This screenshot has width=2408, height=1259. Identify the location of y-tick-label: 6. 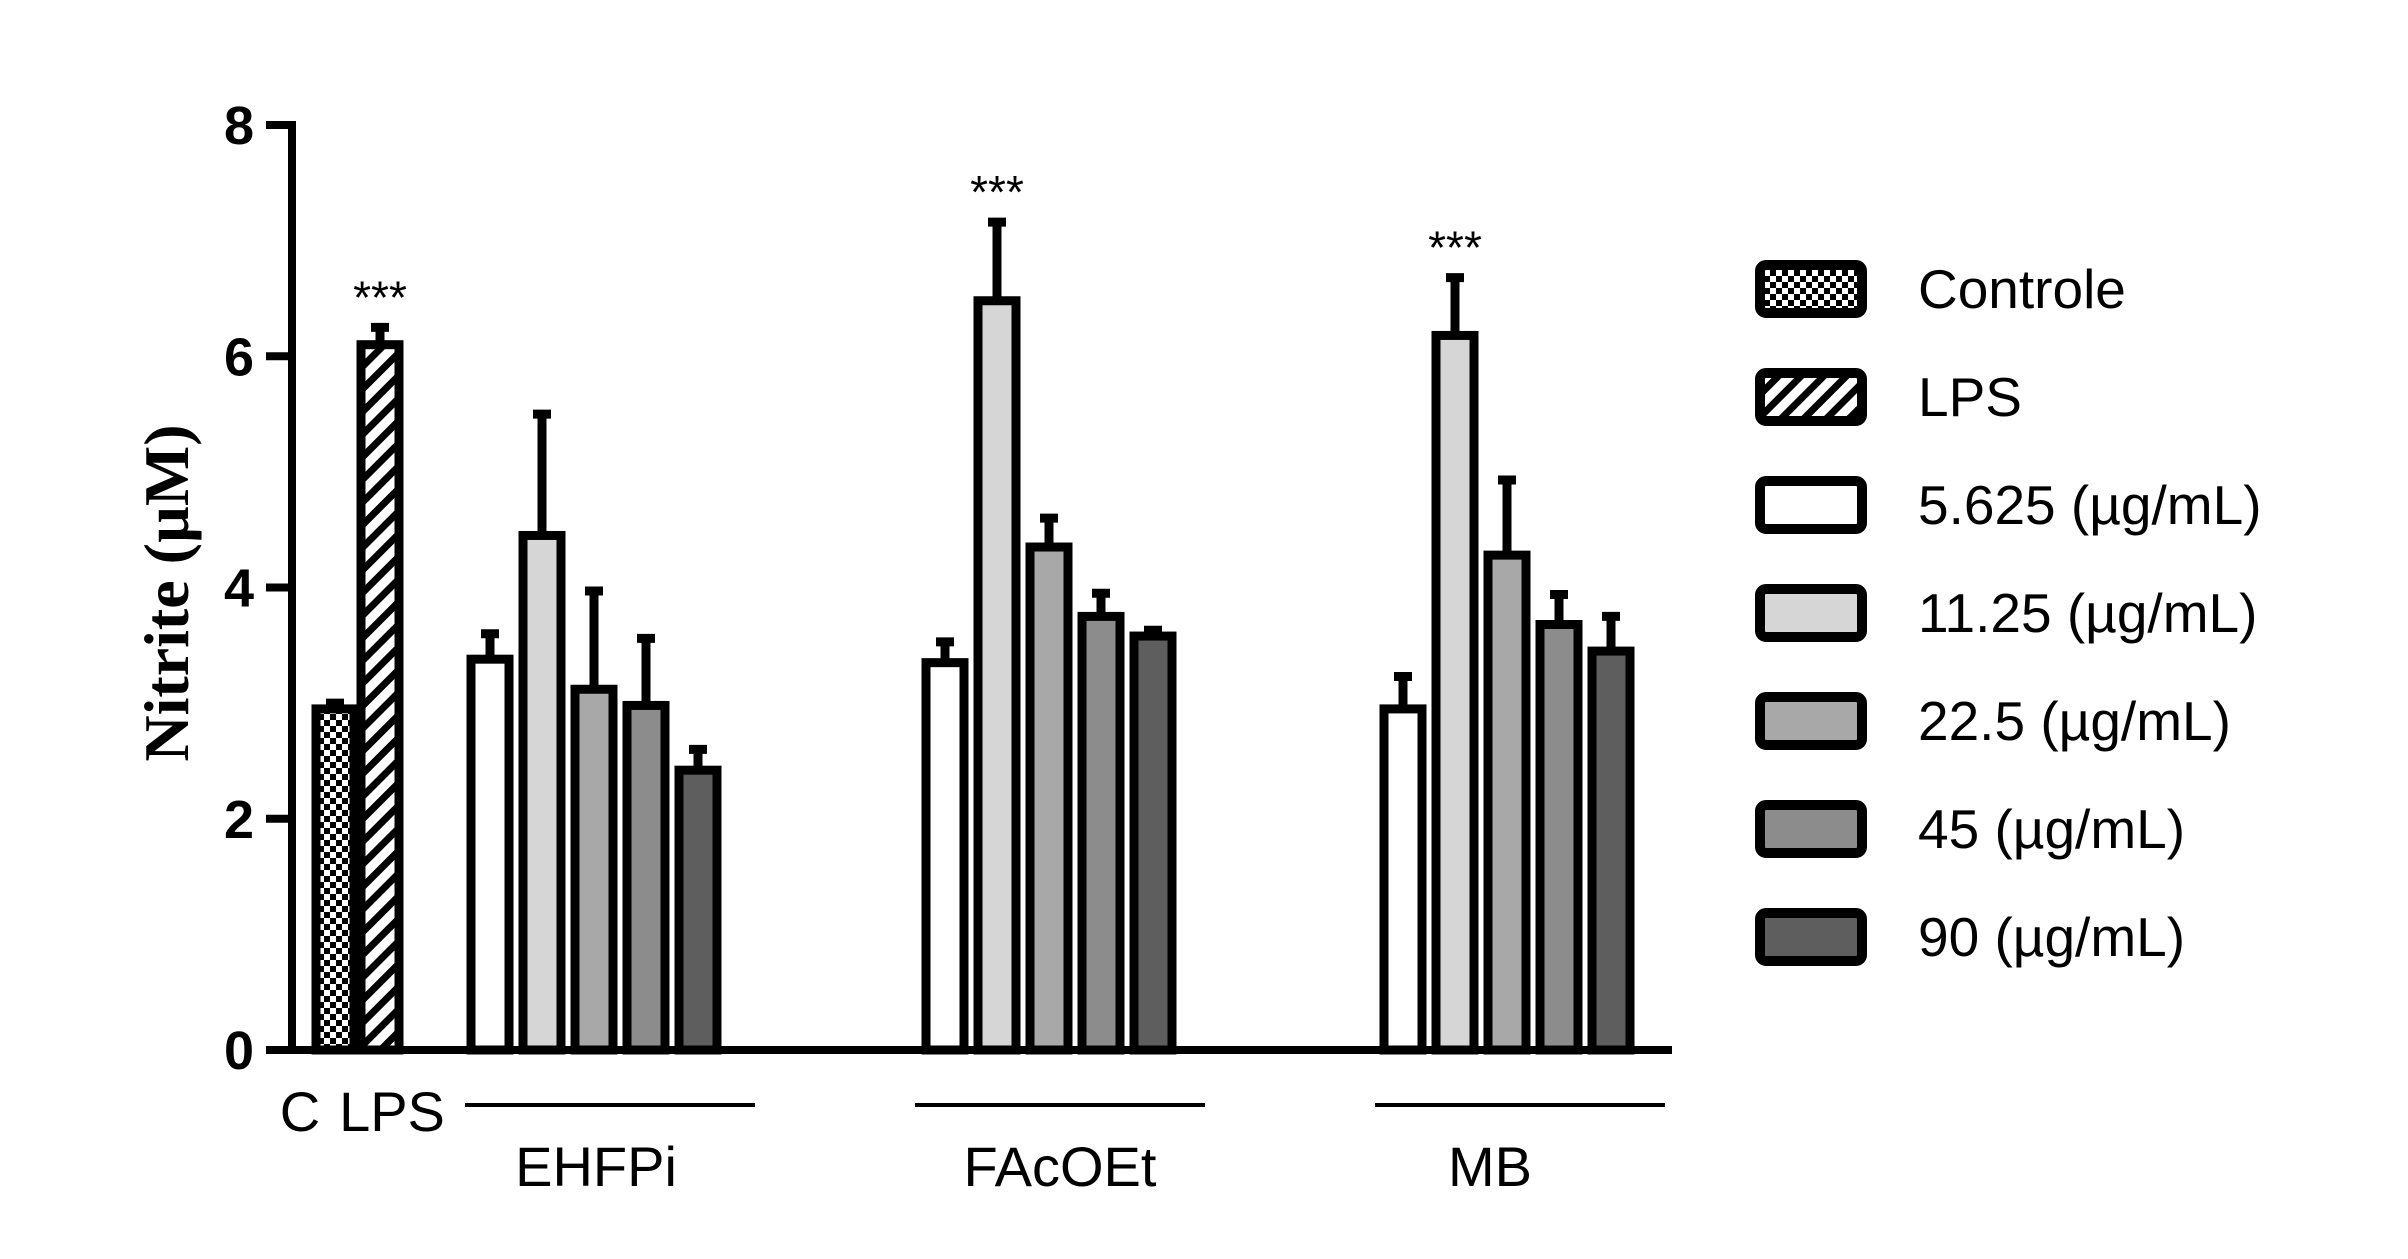
(239, 357).